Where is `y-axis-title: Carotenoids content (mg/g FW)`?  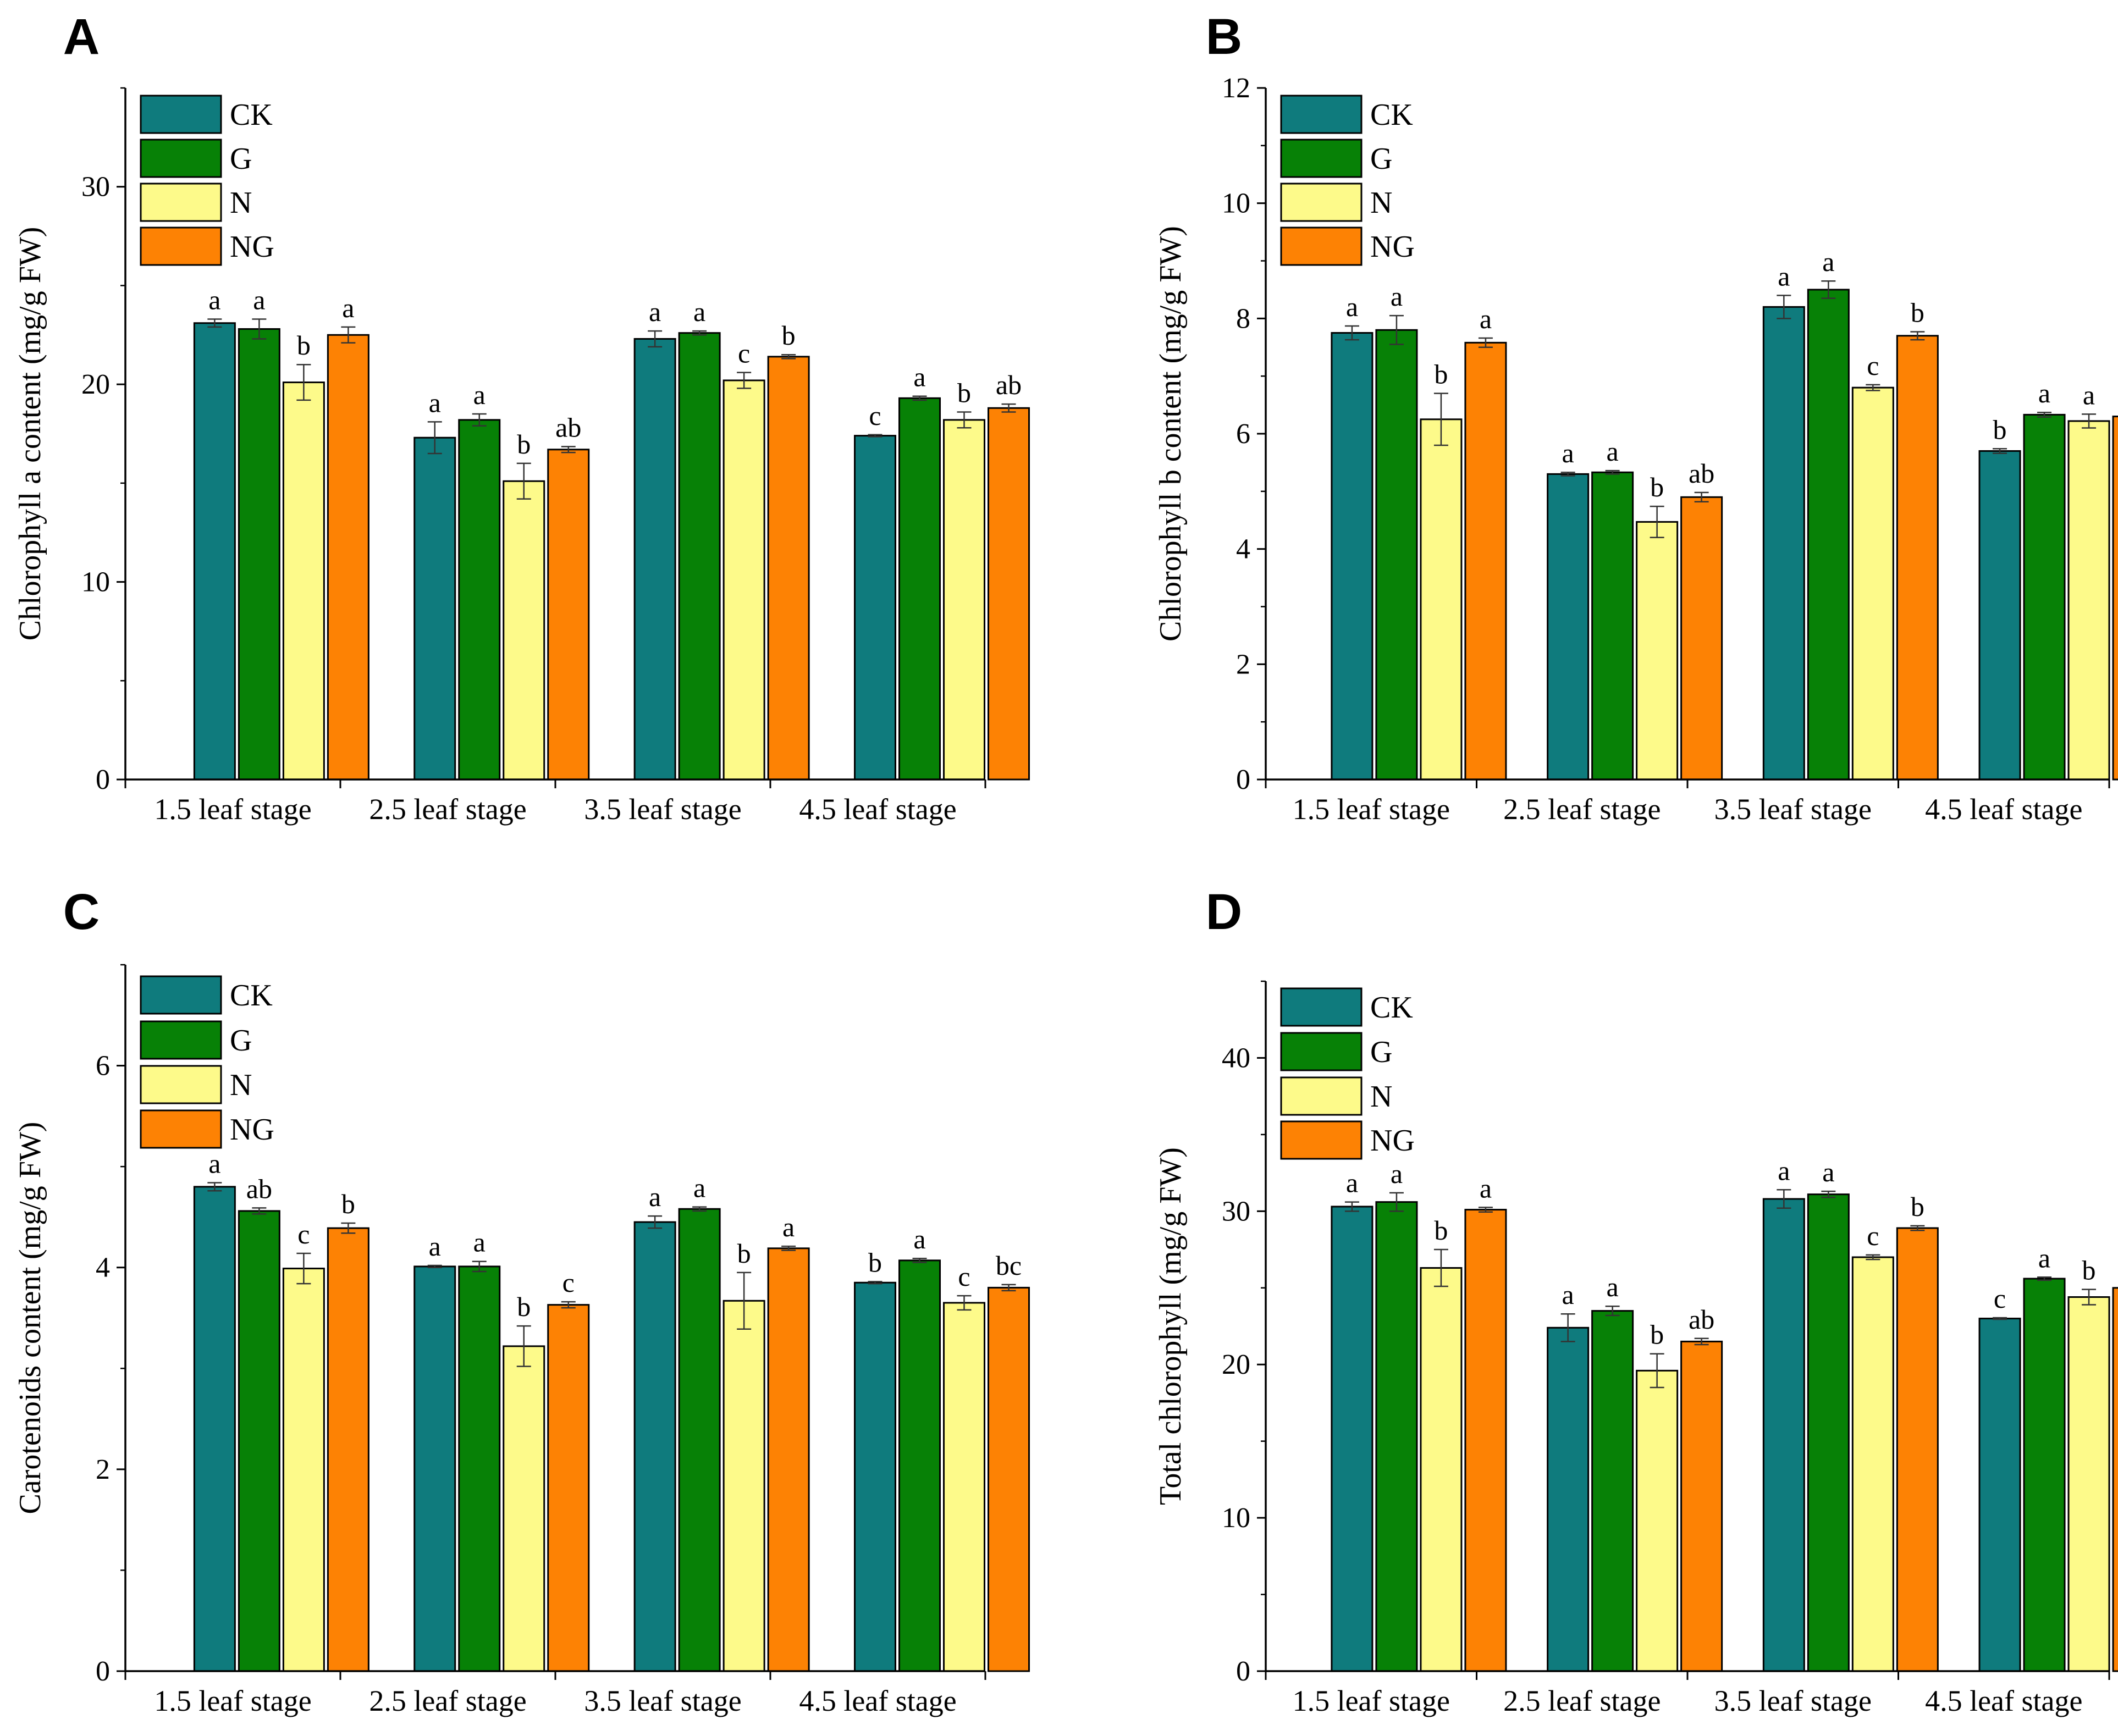 y-axis-title: Carotenoids content (mg/g FW) is located at coordinates (30, 1318).